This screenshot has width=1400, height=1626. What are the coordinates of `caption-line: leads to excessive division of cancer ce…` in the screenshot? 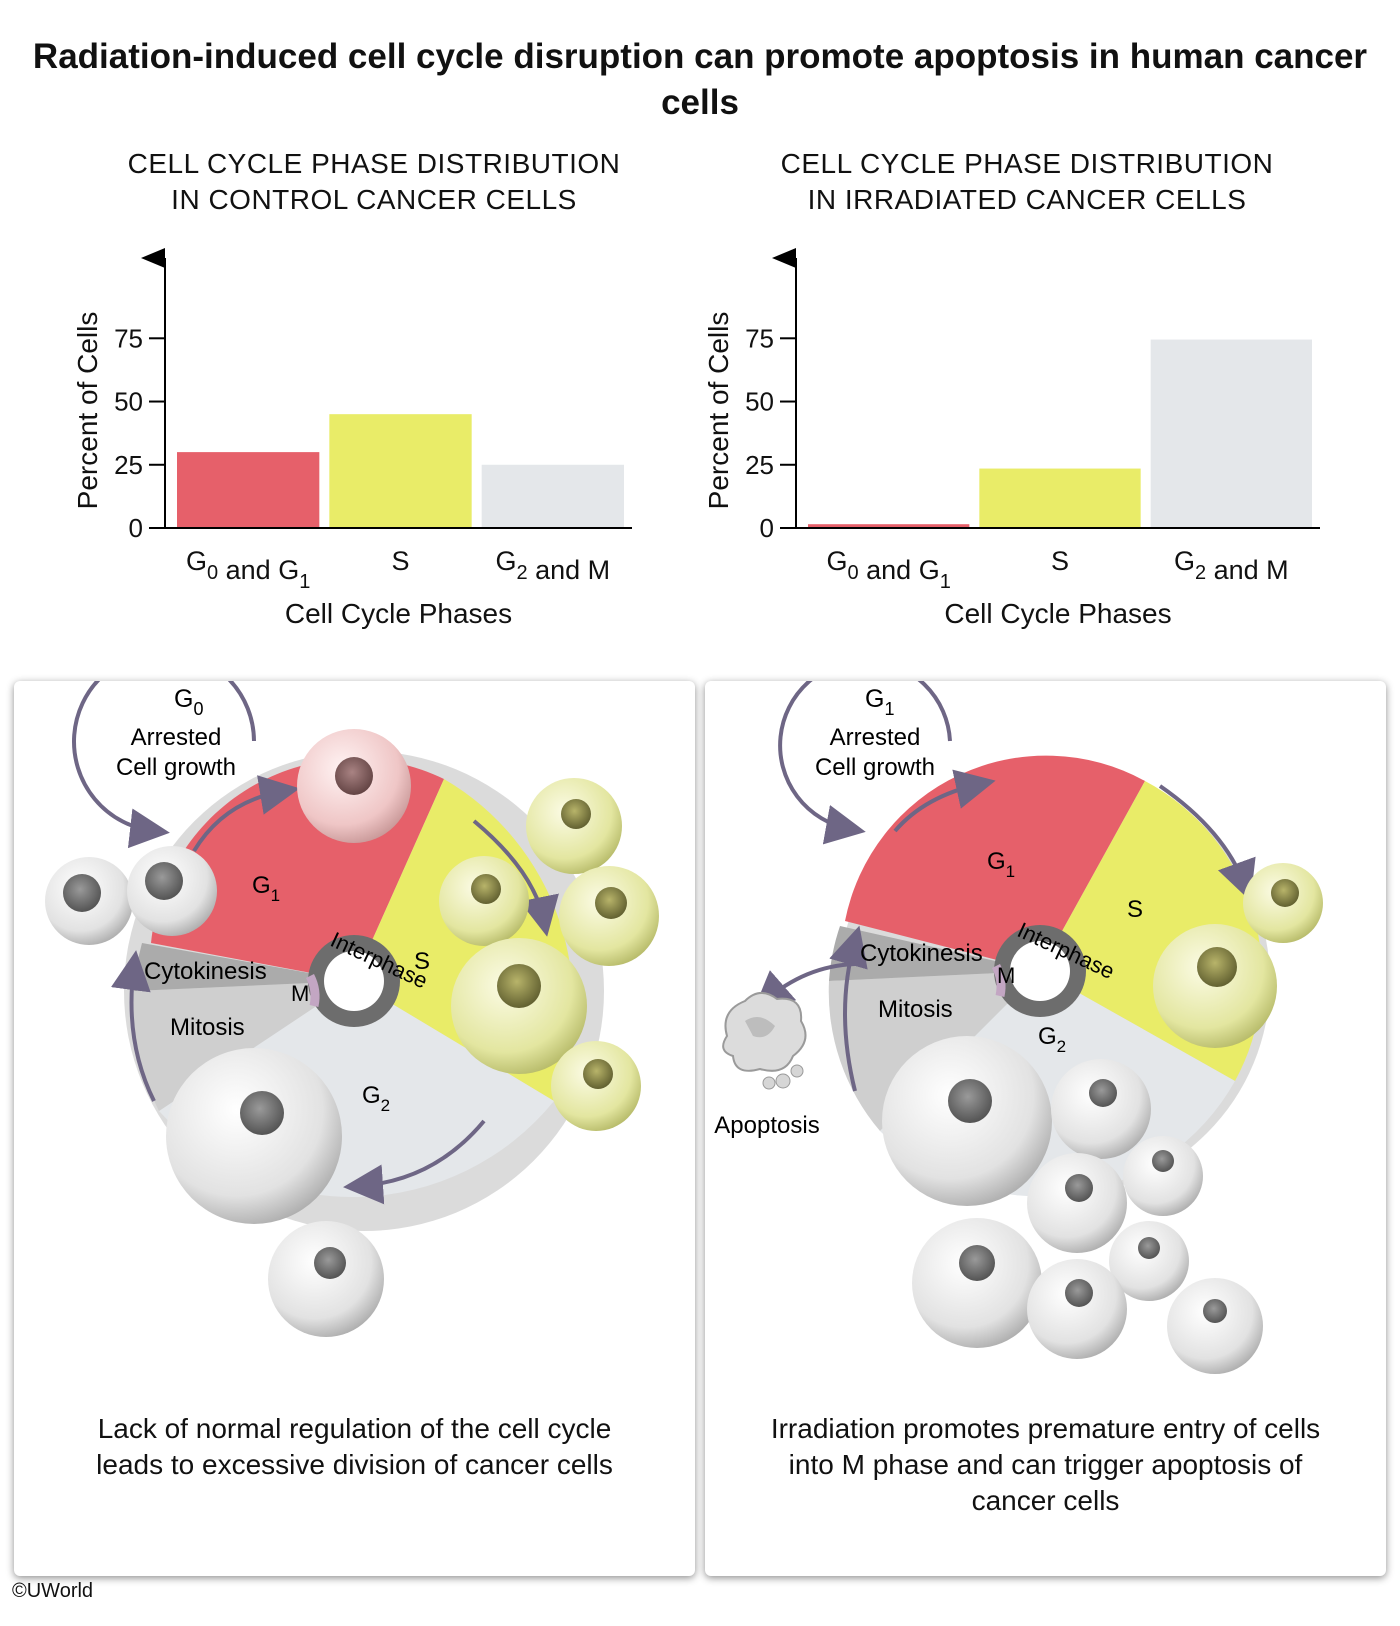 It's located at (354, 1464).